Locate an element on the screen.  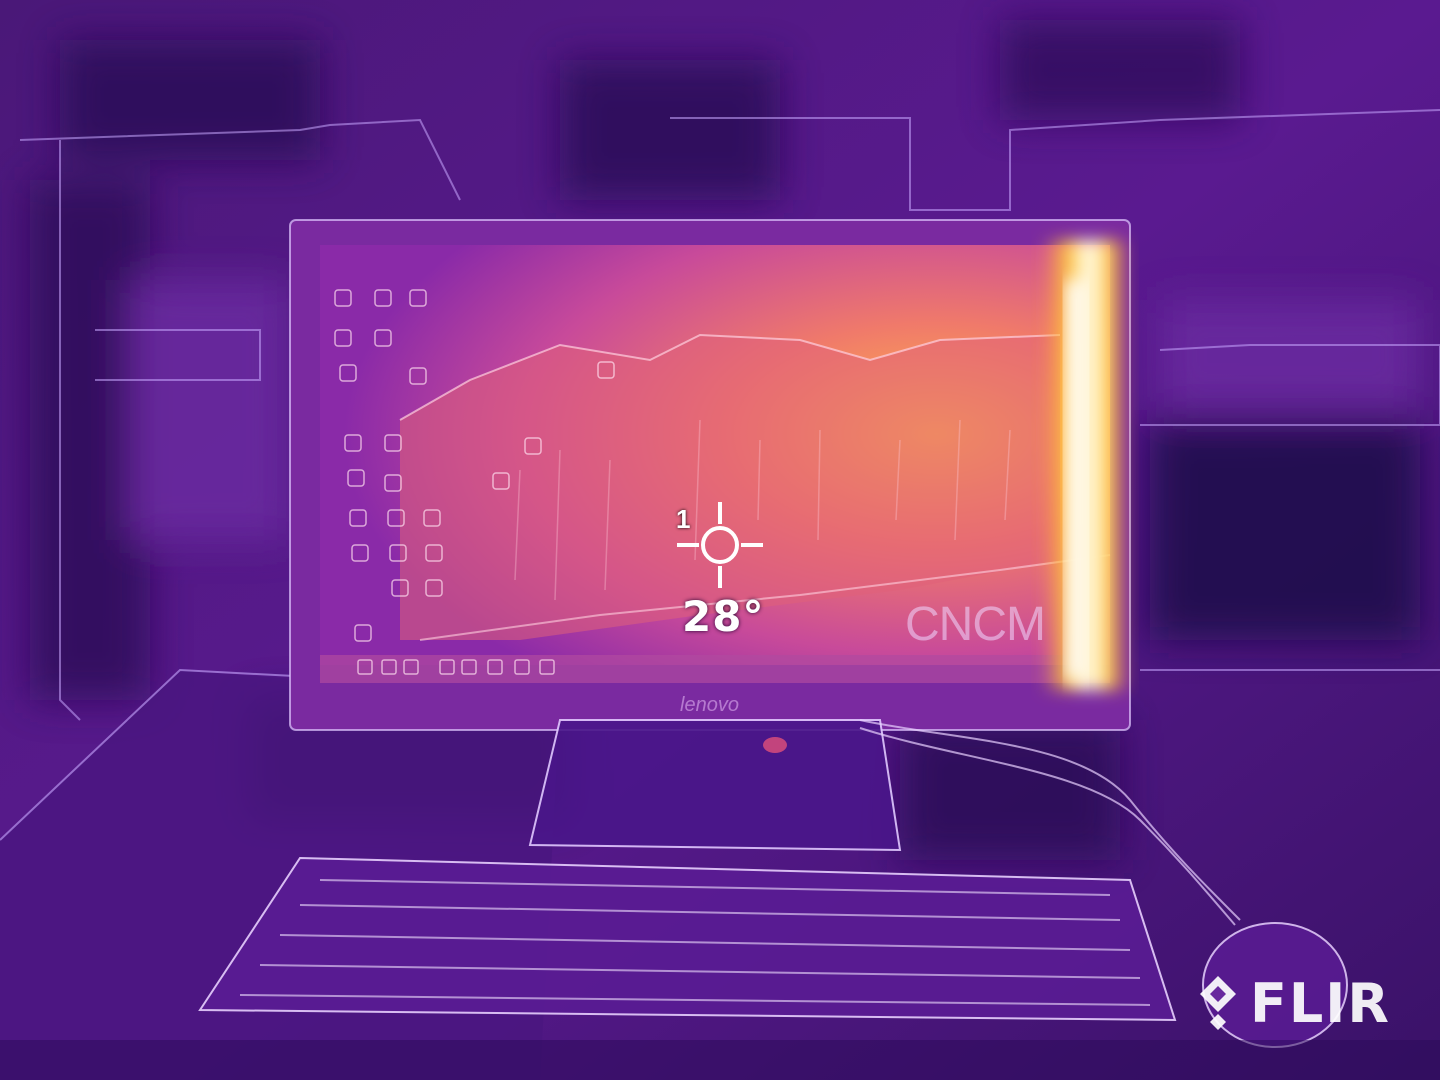
monitor-stand is located at coordinates (715, 785).